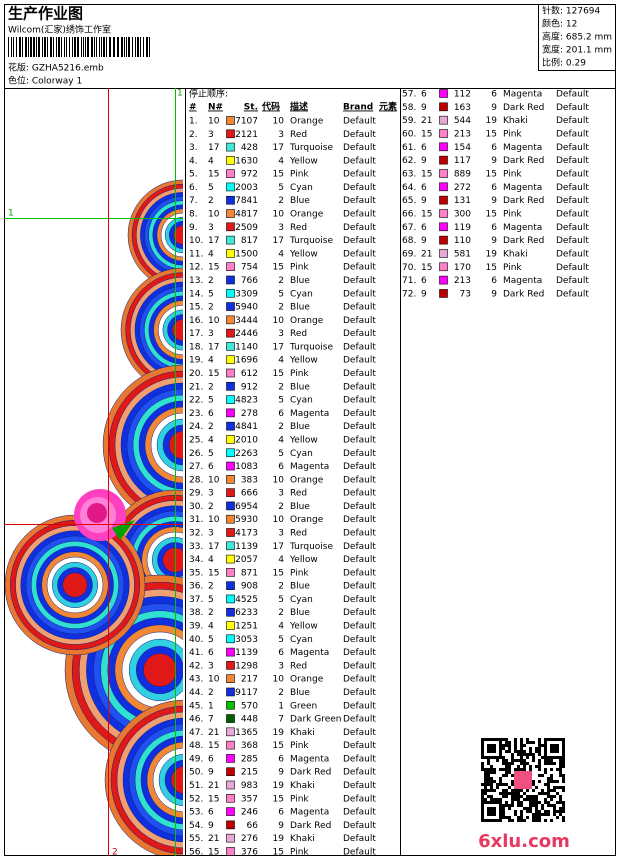 This screenshot has height=860, width=620. I want to click on stitches: 6954, so click(246, 507).